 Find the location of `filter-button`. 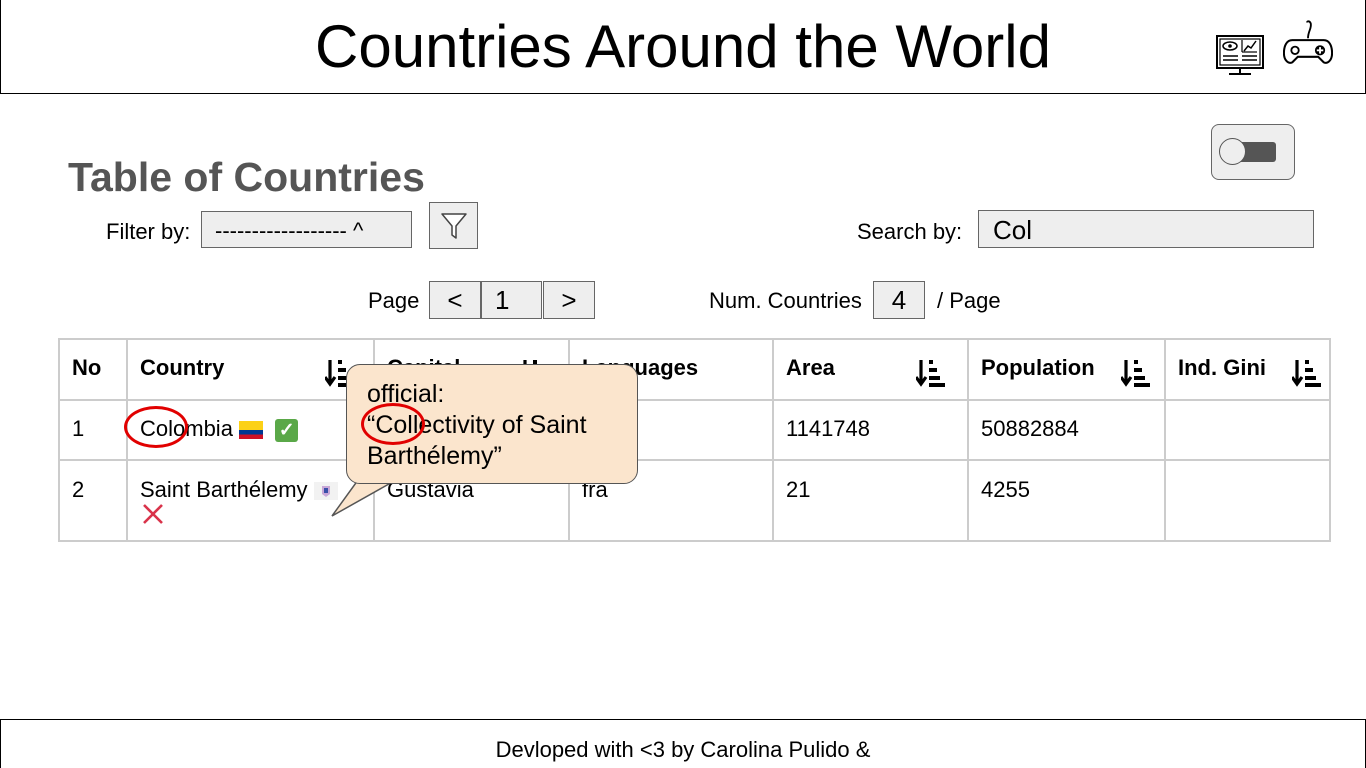

filter-button is located at coordinates (453, 225).